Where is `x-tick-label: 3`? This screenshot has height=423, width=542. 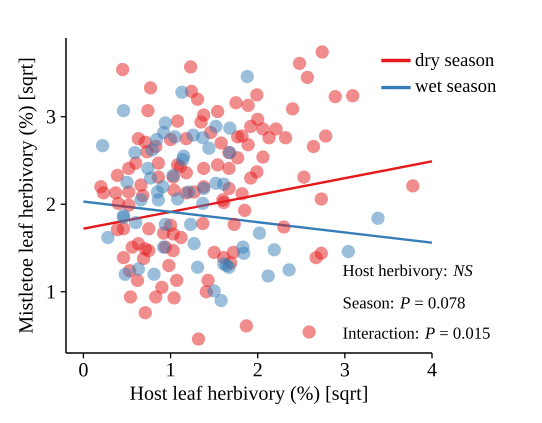
x-tick-label: 3 is located at coordinates (345, 369).